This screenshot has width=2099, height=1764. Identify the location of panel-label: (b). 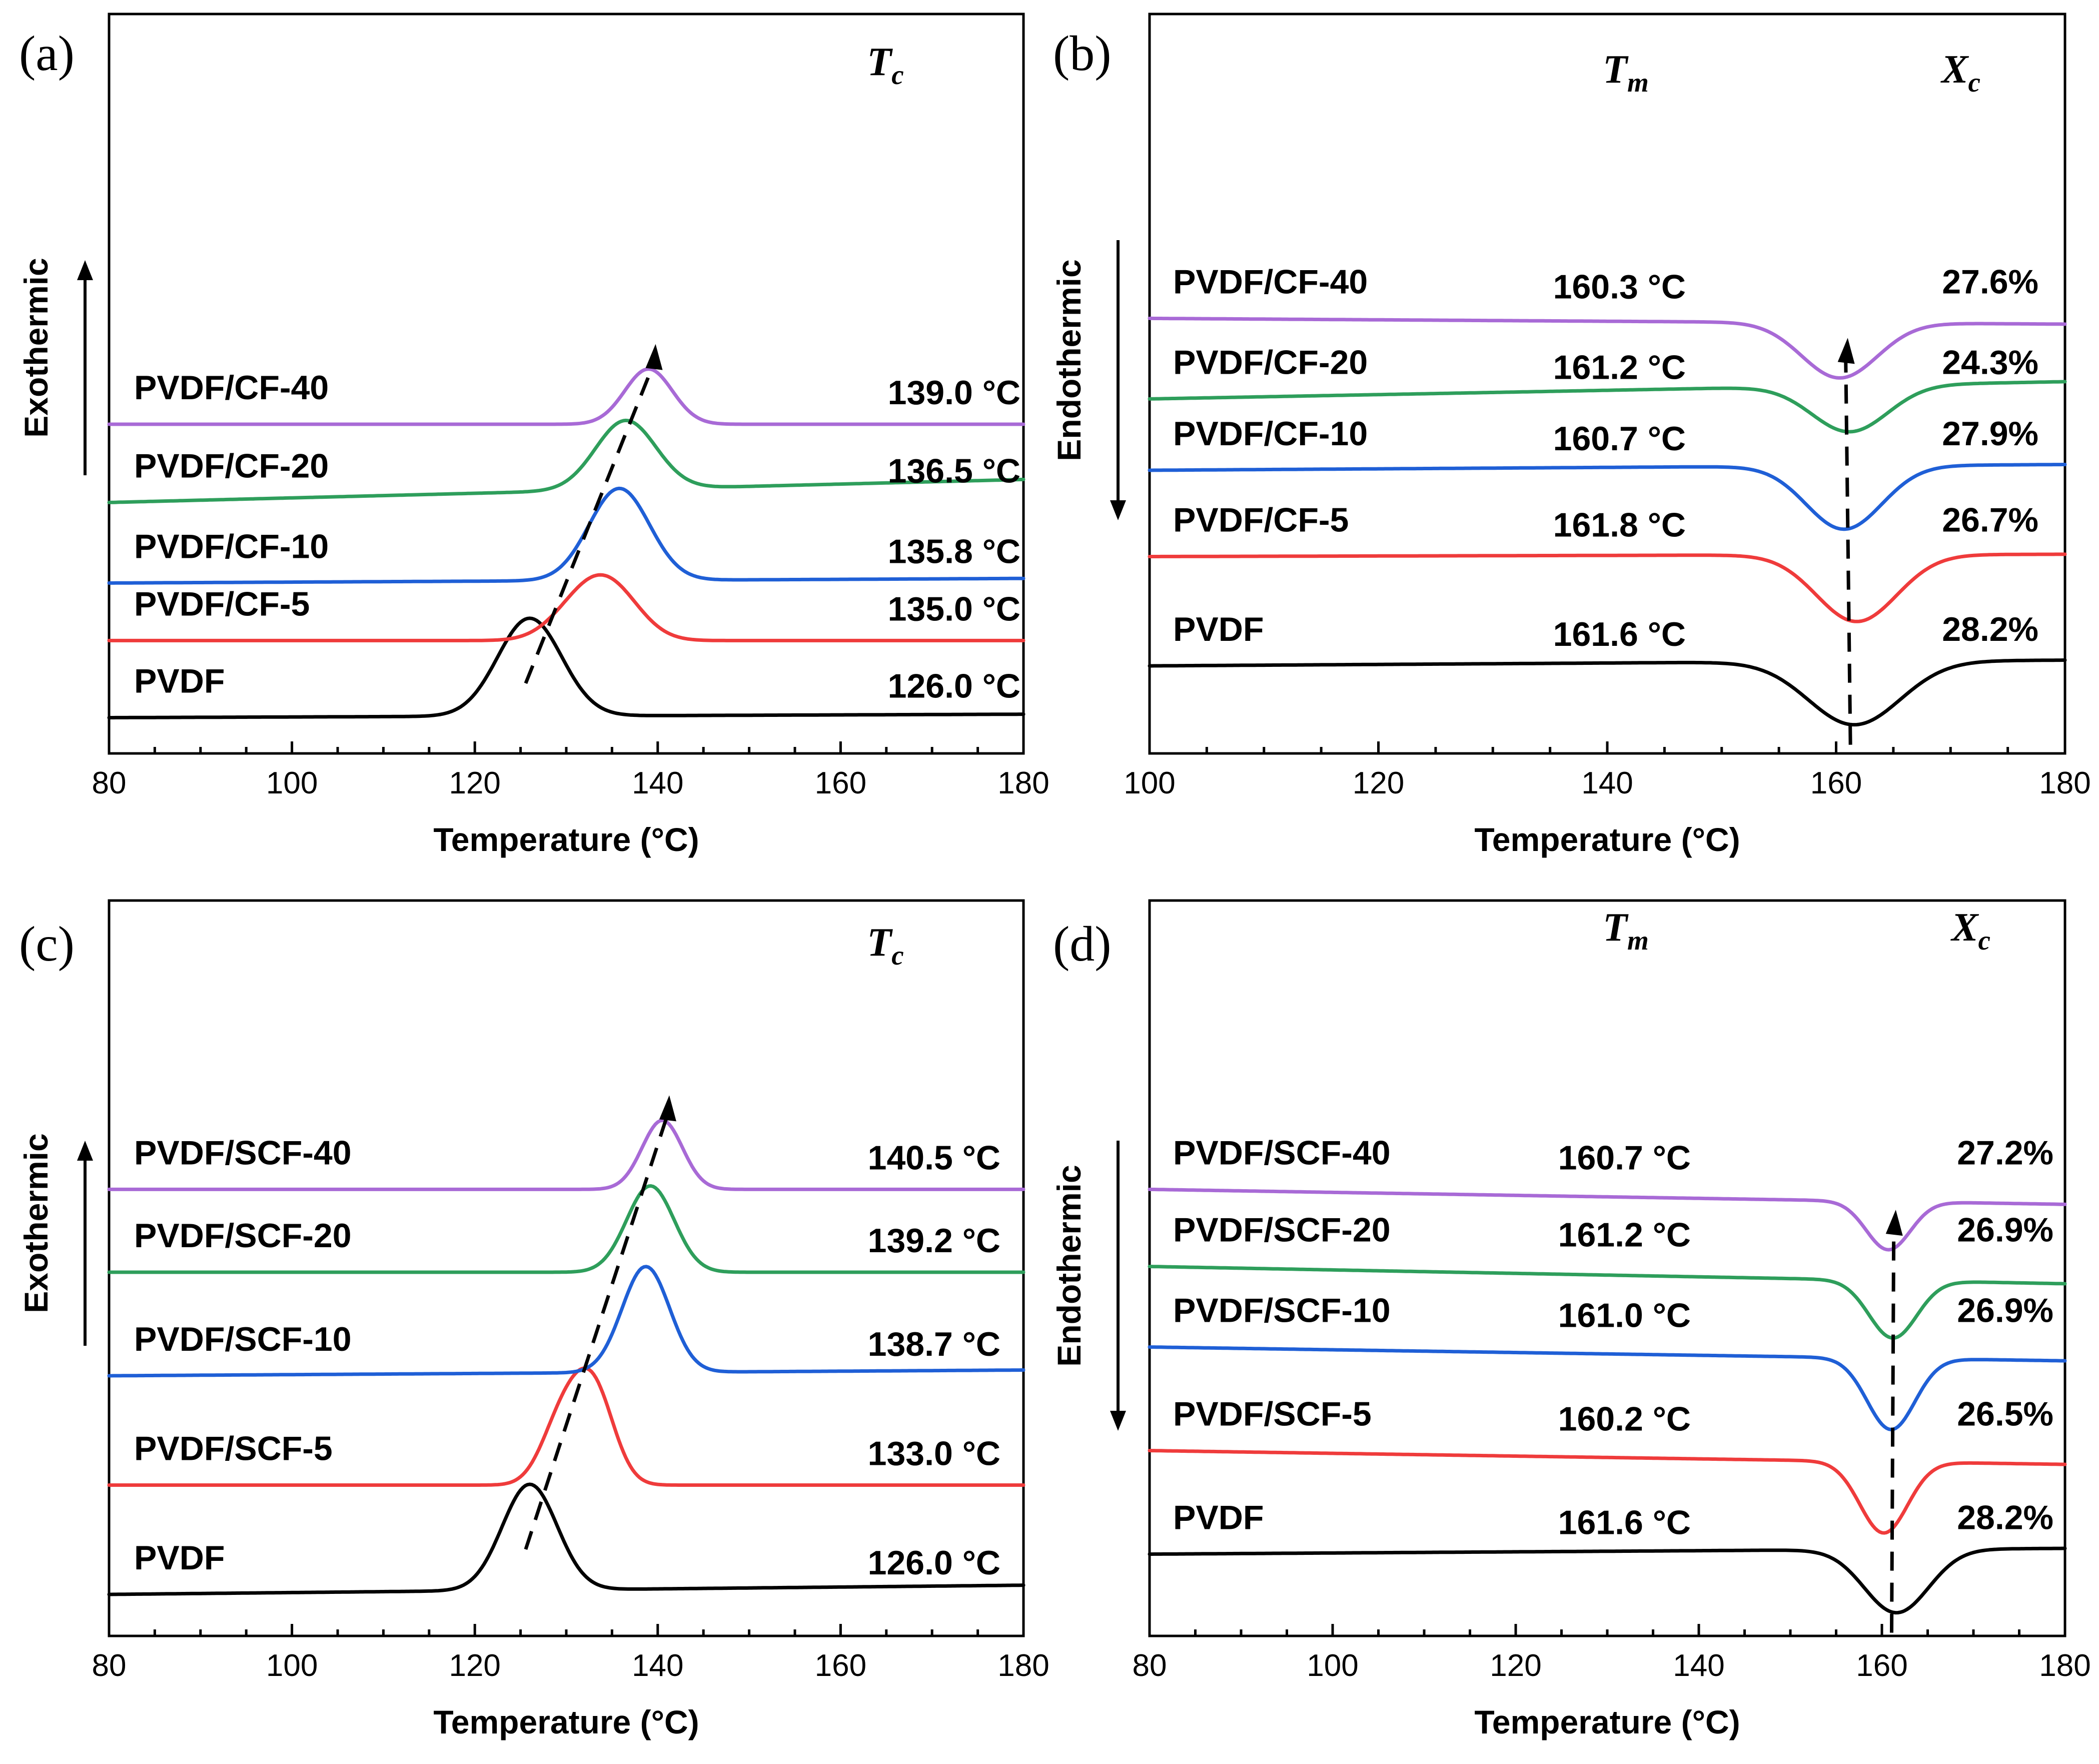
(1082, 53).